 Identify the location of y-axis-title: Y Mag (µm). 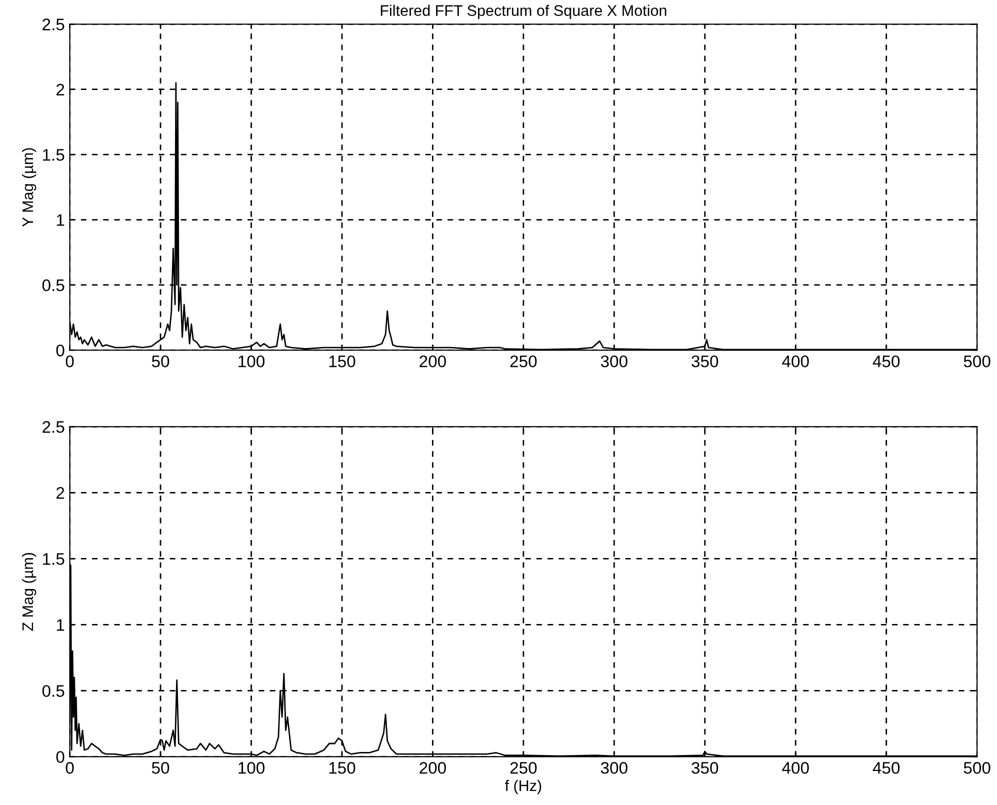
(29, 187).